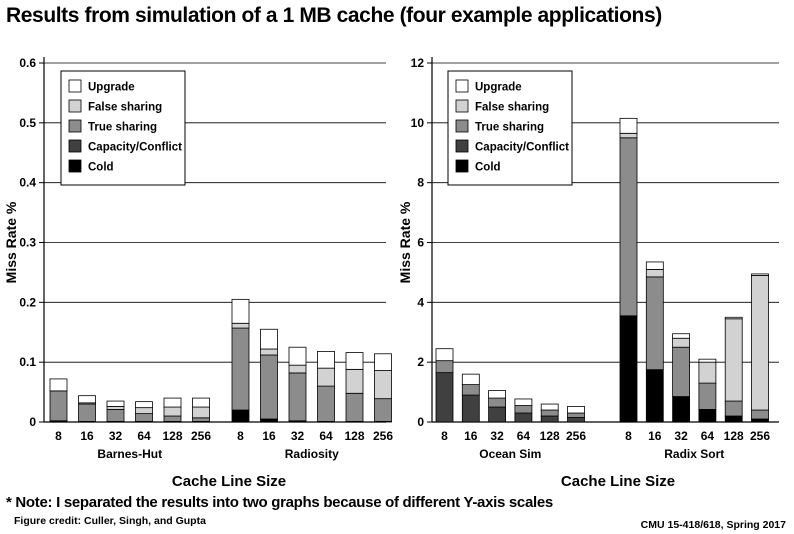 This screenshot has width=794, height=534. Describe the element at coordinates (713, 525) in the screenshot. I see `course-label: CMU 15-418/618, Spring 2017` at that location.